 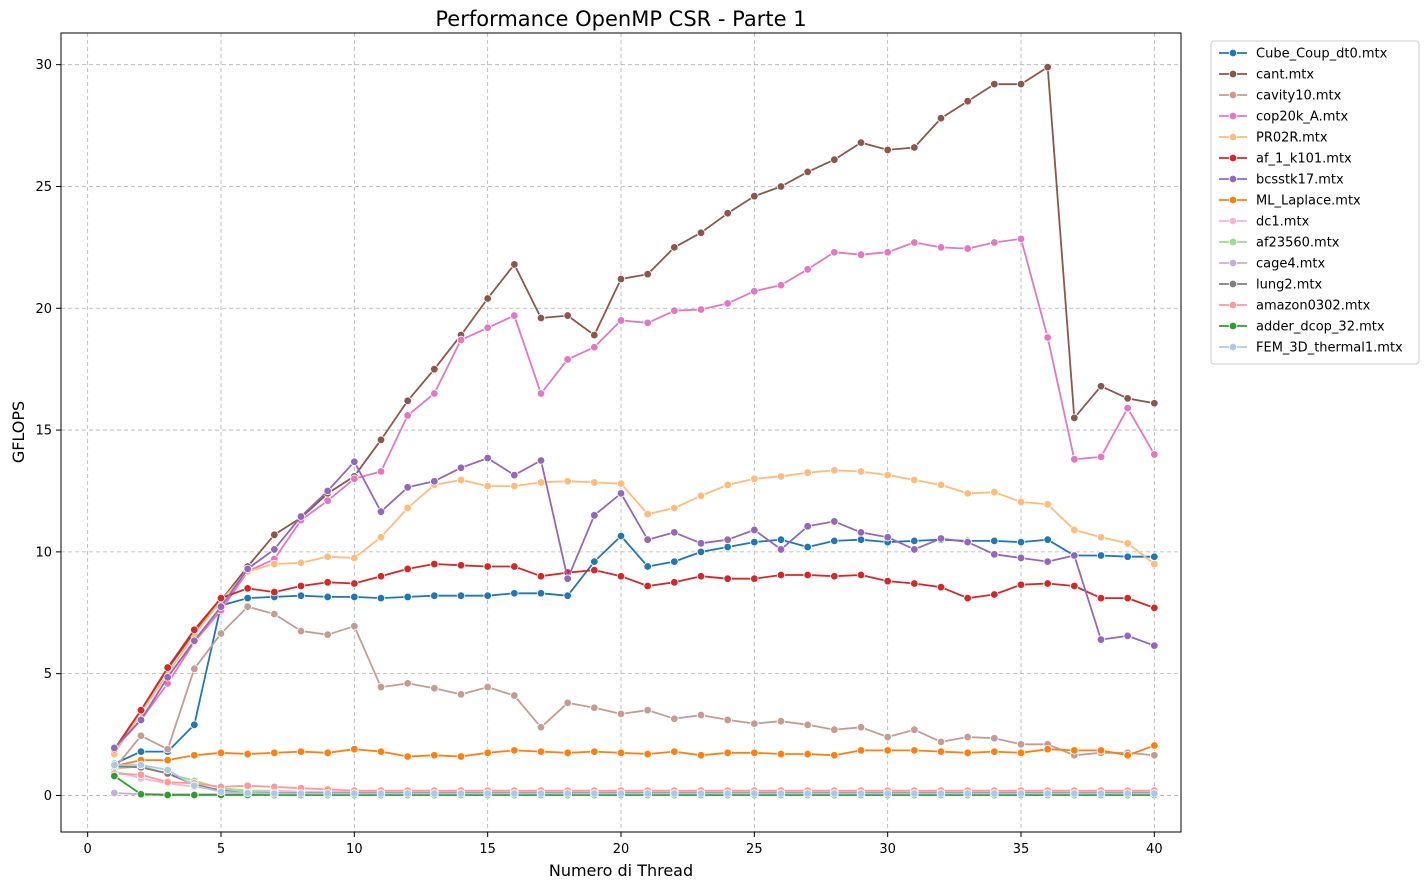 What do you see at coordinates (487, 849) in the screenshot?
I see `x-tick-label: 15` at bounding box center [487, 849].